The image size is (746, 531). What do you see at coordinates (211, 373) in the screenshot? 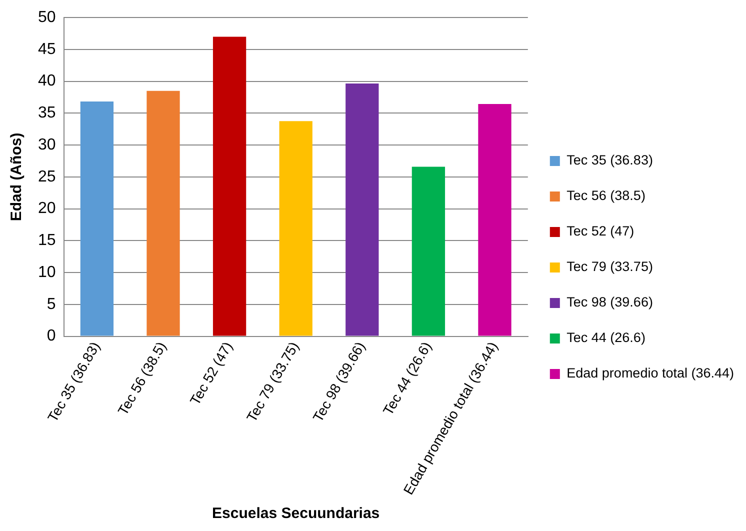
I see `x-tick-label: Tec 52 (47)` at bounding box center [211, 373].